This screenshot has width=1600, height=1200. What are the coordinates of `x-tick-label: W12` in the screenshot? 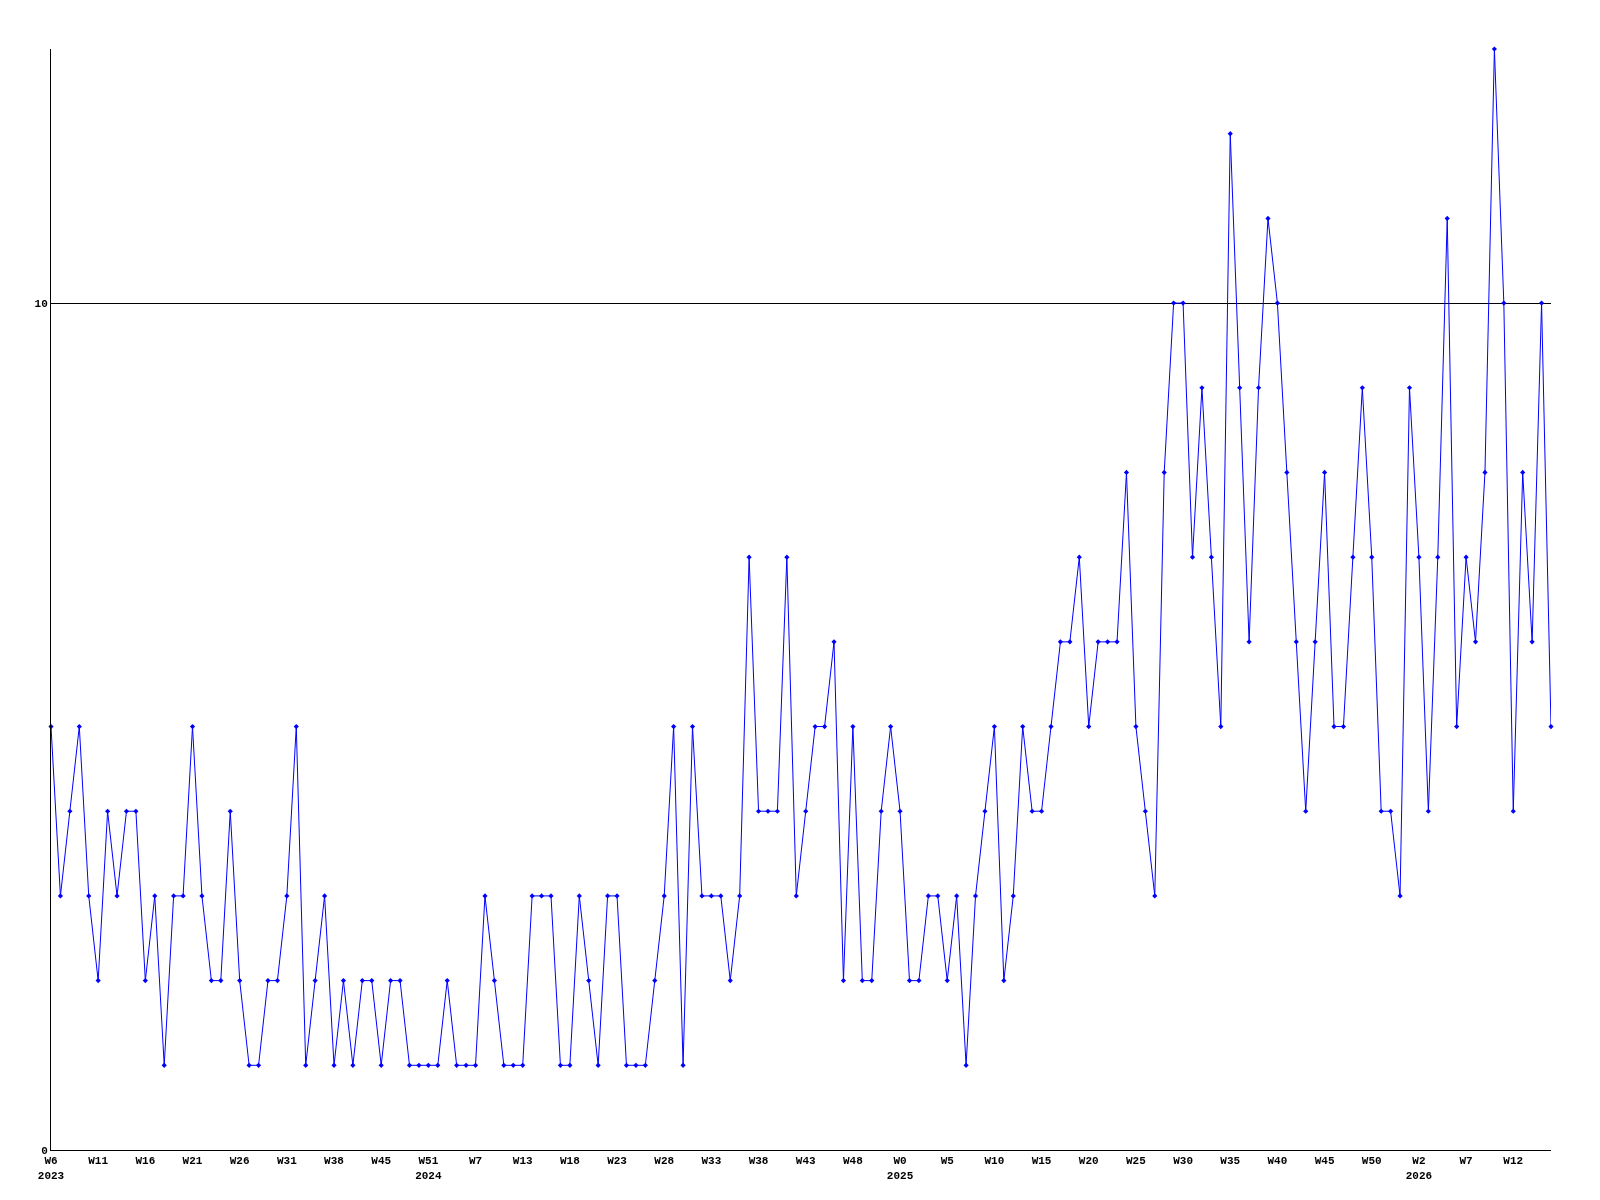 It's located at (1513, 1161).